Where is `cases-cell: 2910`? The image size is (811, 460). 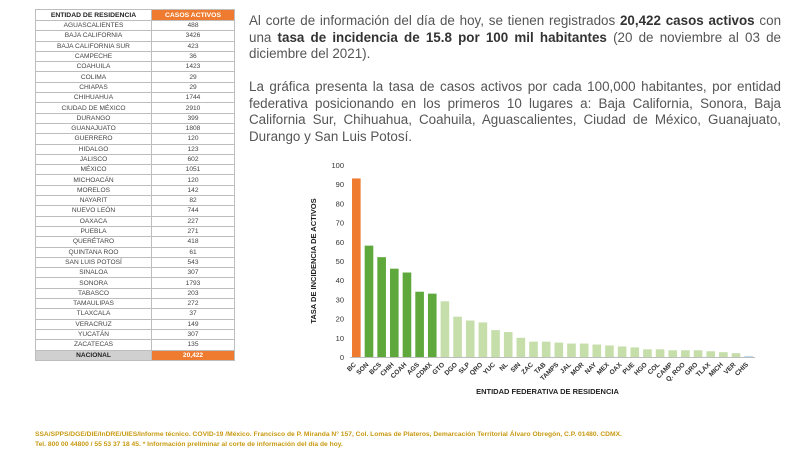 cases-cell: 2910 is located at coordinates (193, 108).